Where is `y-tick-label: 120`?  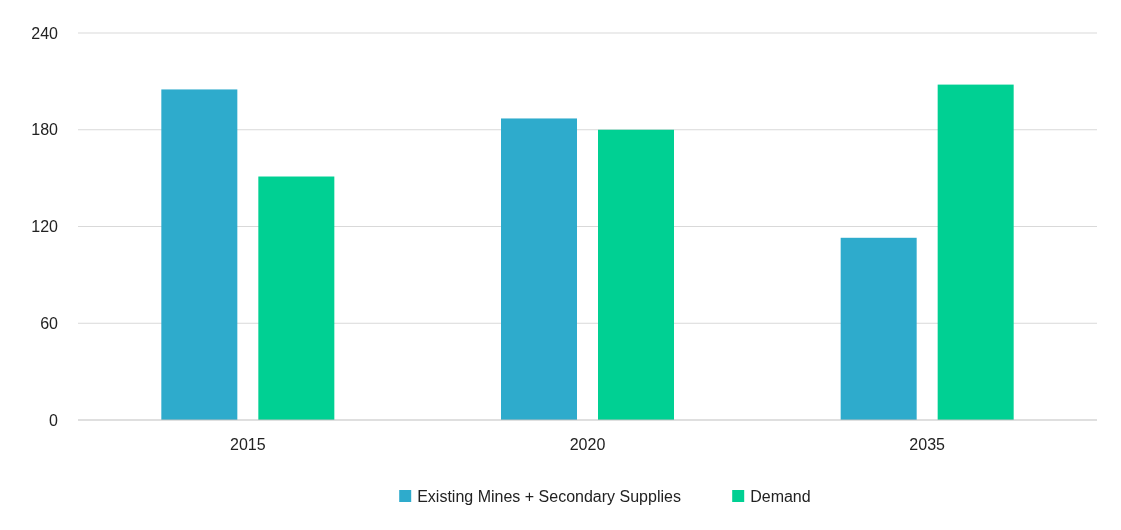
y-tick-label: 120 is located at coordinates (45, 227).